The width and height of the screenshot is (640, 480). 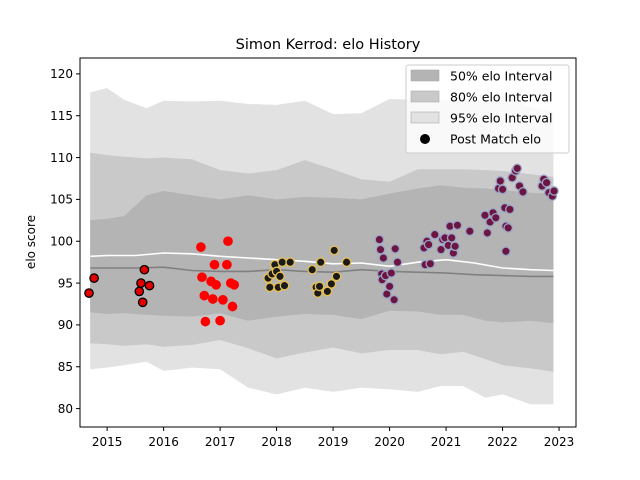 I want to click on chart-title: Simon Kerrod: elo History, so click(x=328, y=45).